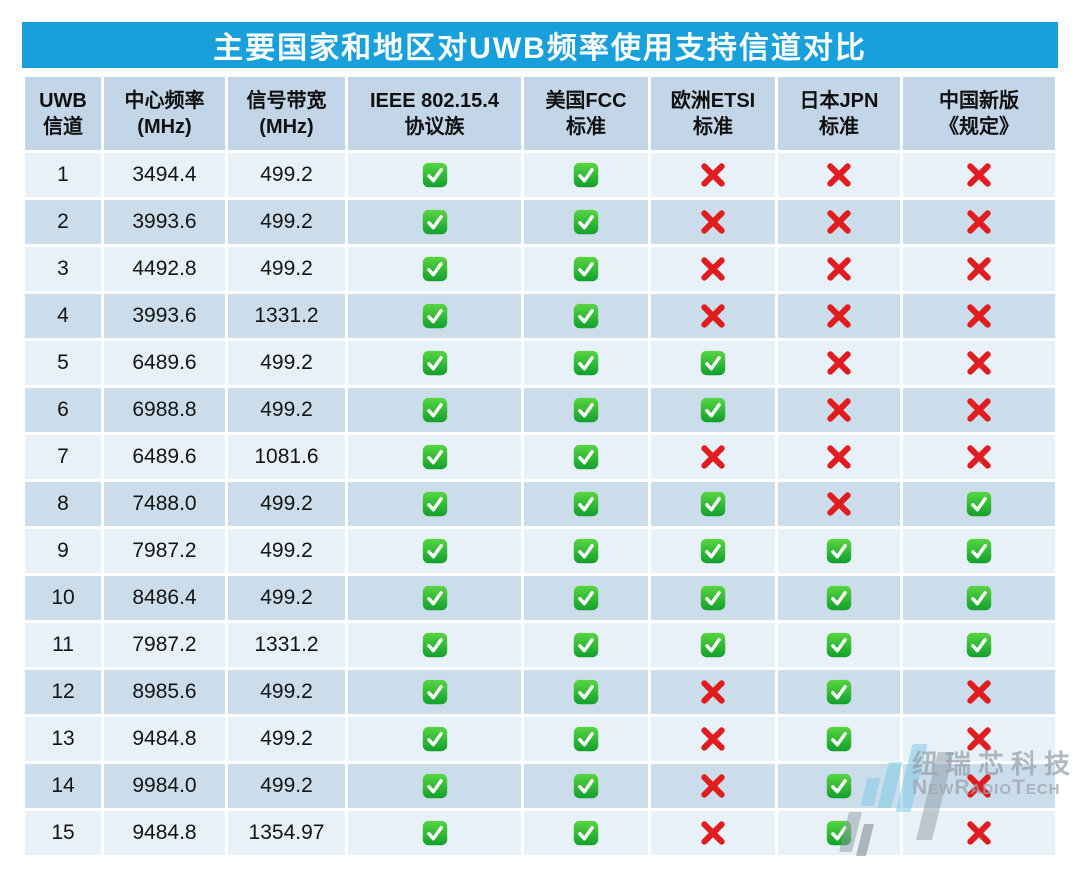 The width and height of the screenshot is (1080, 874). I want to click on center-frequency-cell: 4492.8, so click(164, 269).